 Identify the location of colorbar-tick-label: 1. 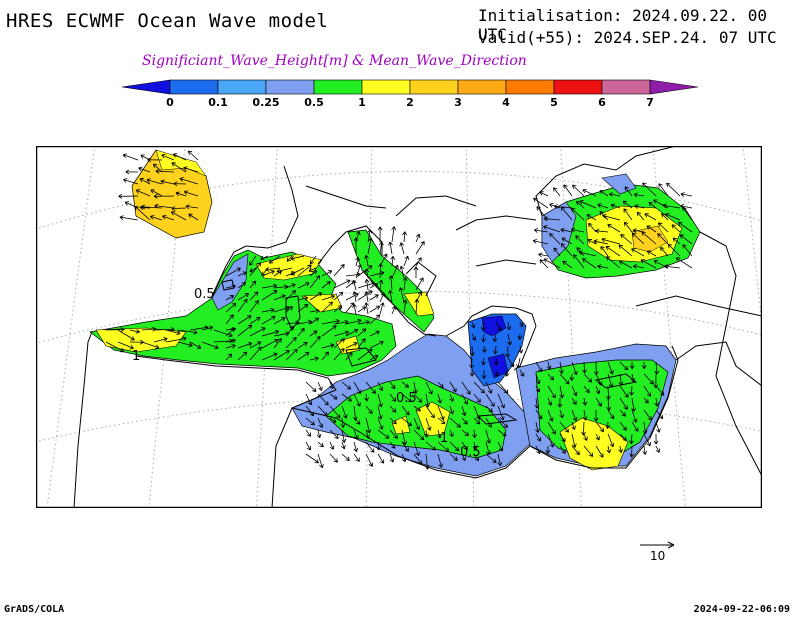
(362, 102).